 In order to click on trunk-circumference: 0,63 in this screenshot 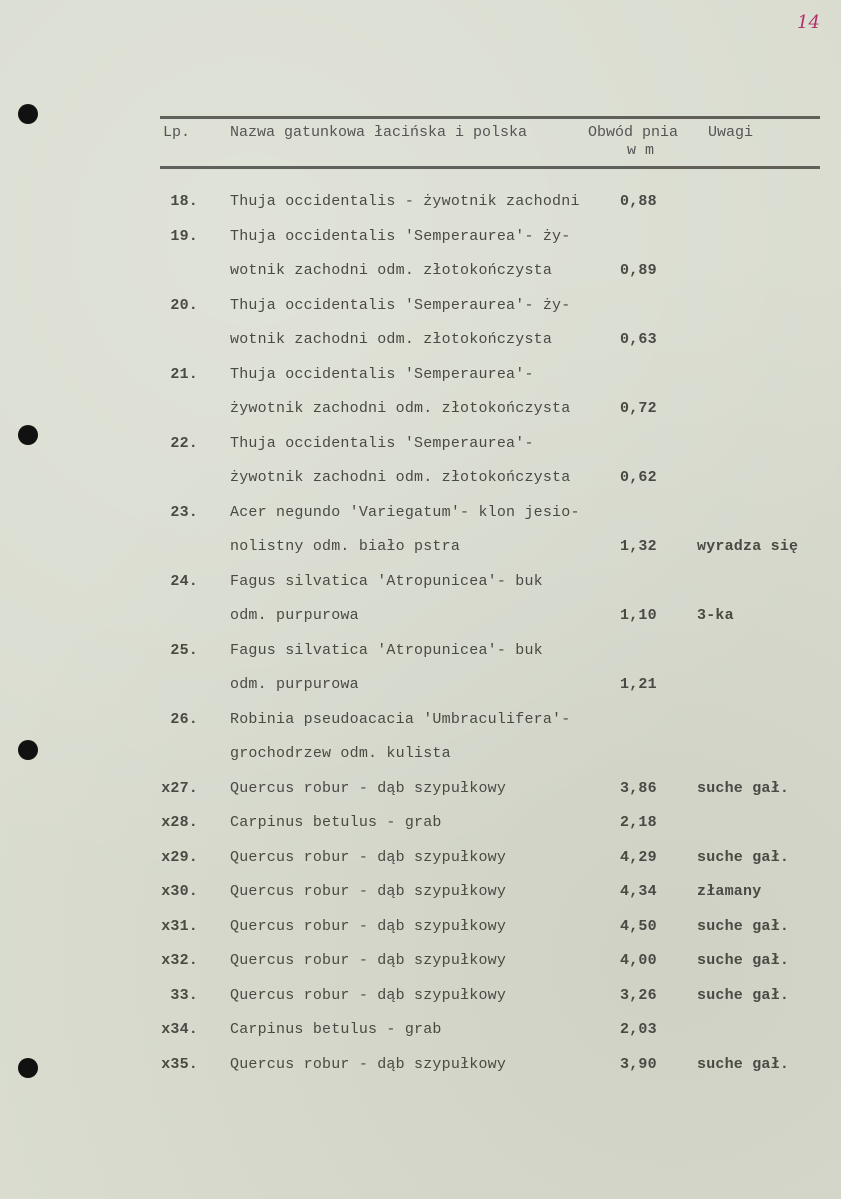, I will do `click(638, 339)`.